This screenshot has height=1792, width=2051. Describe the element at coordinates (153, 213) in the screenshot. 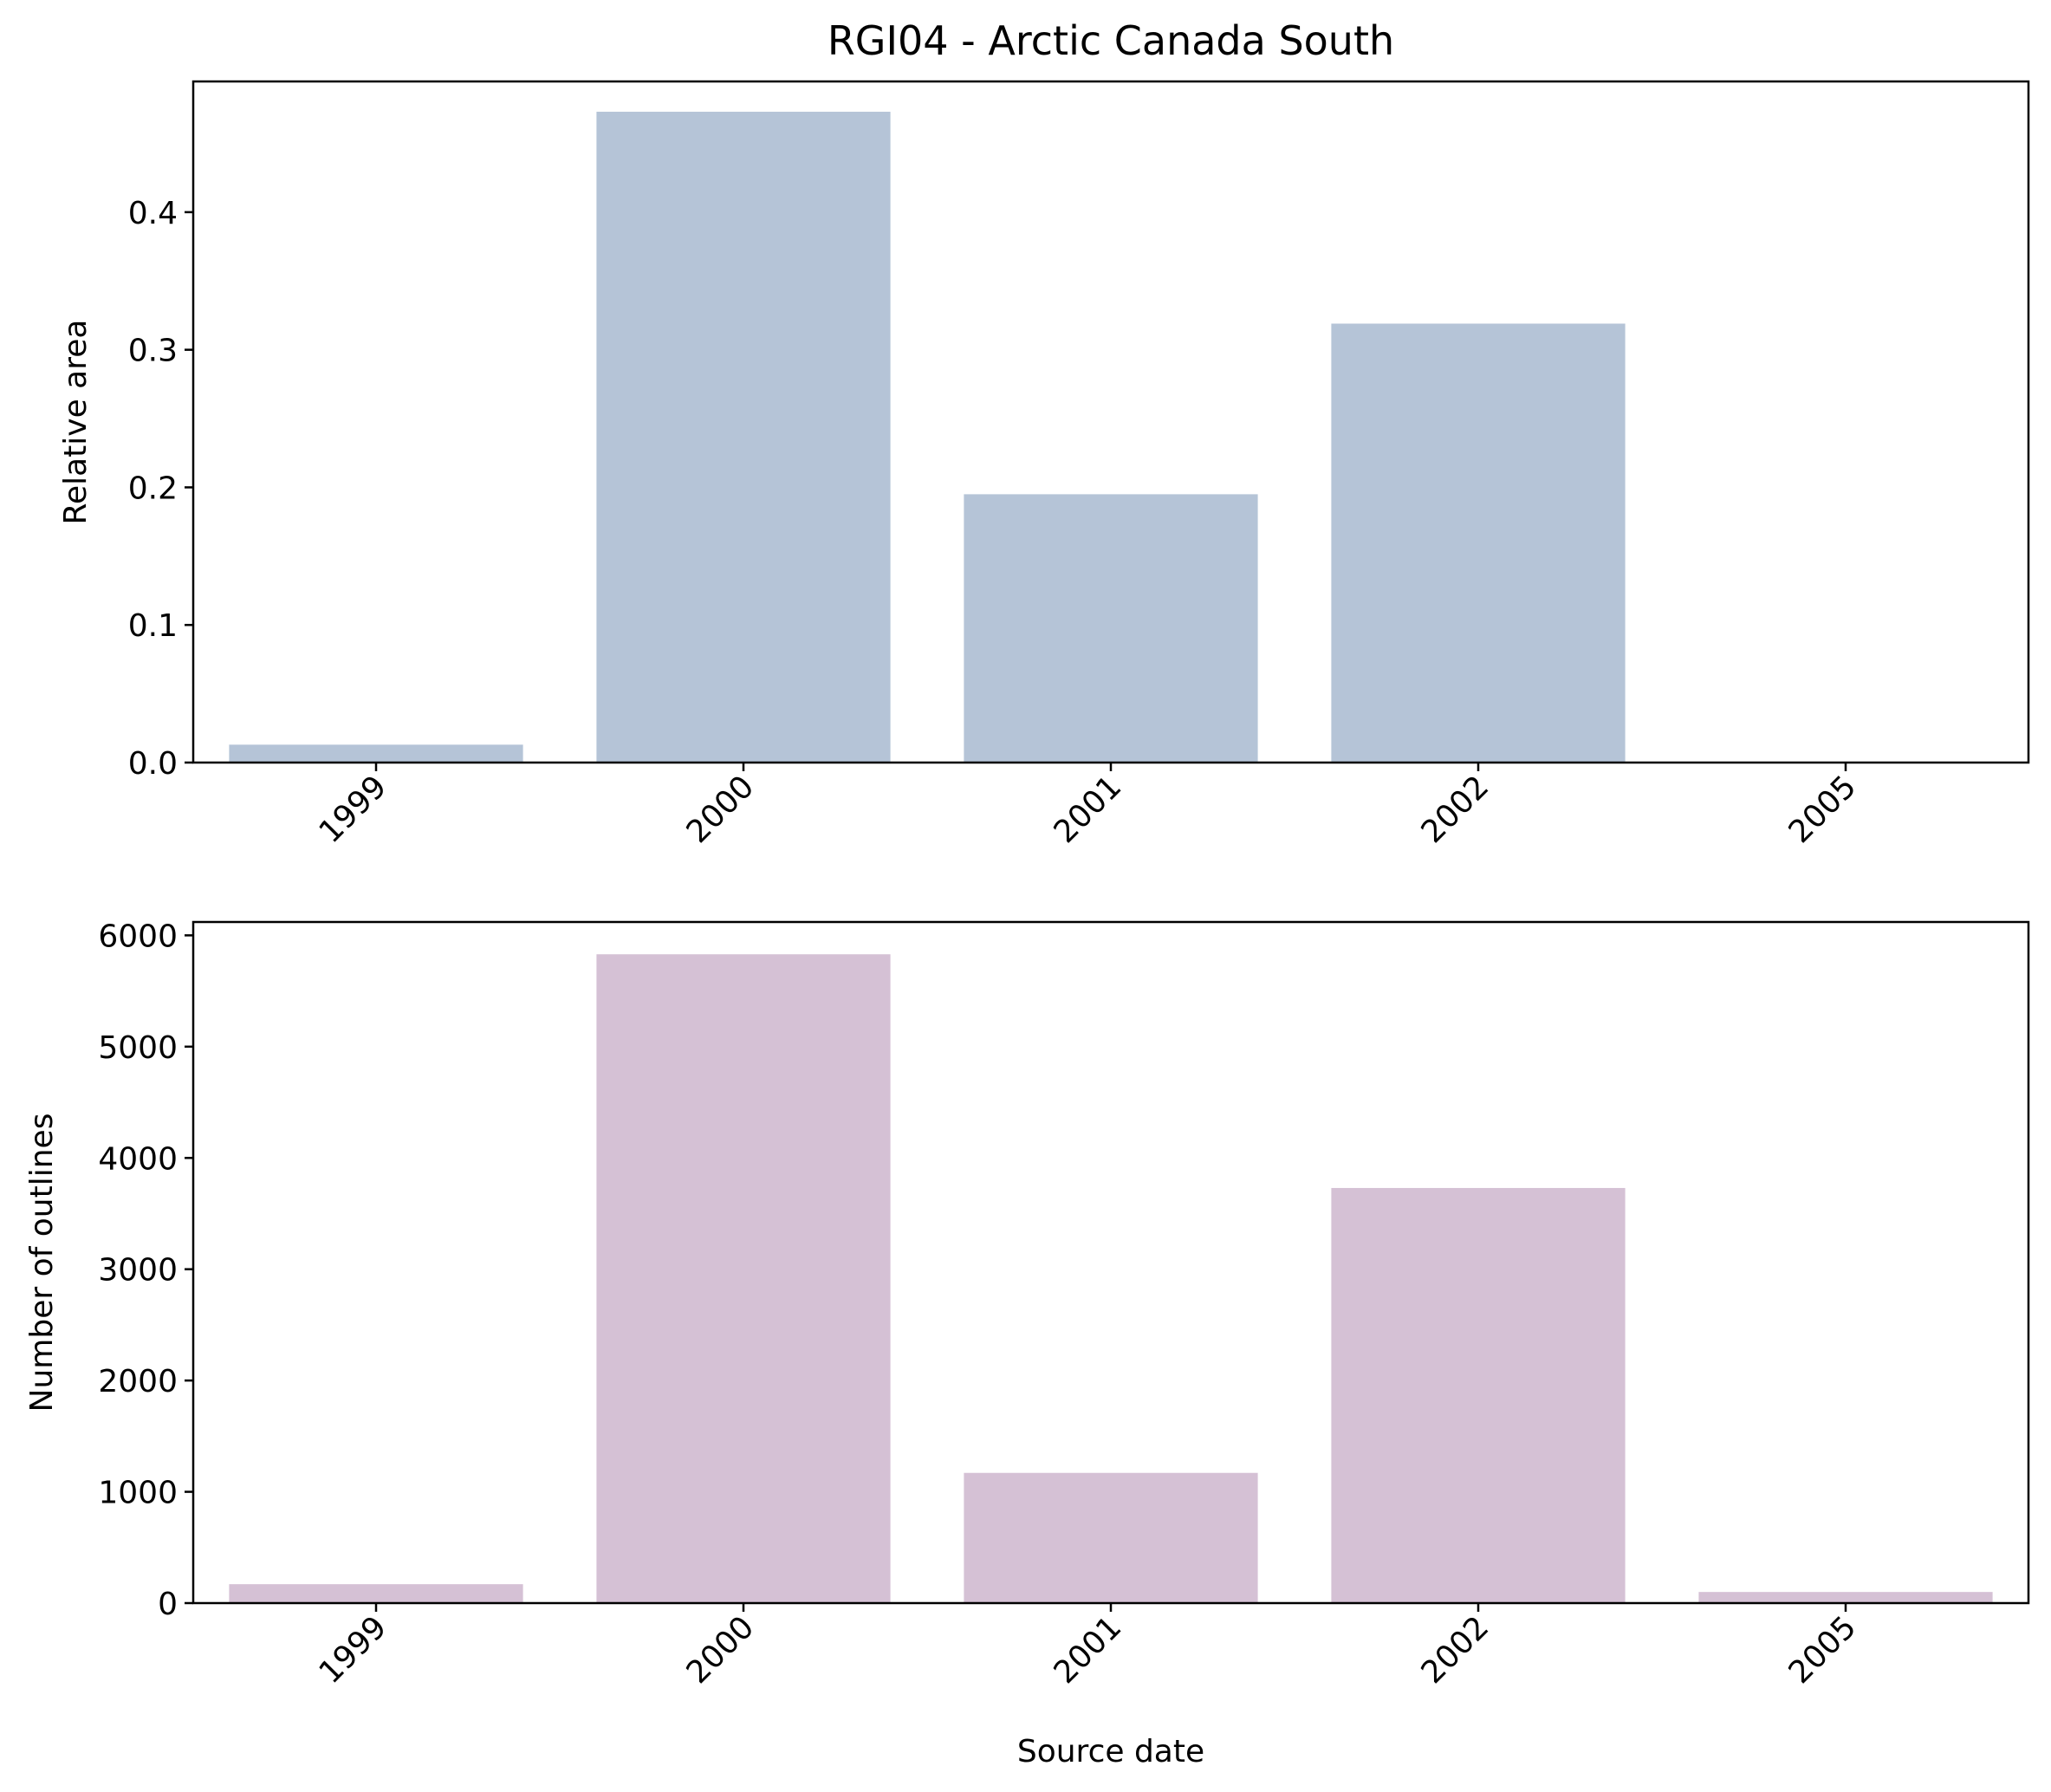

I see `y-tick-label: 0.4` at that location.